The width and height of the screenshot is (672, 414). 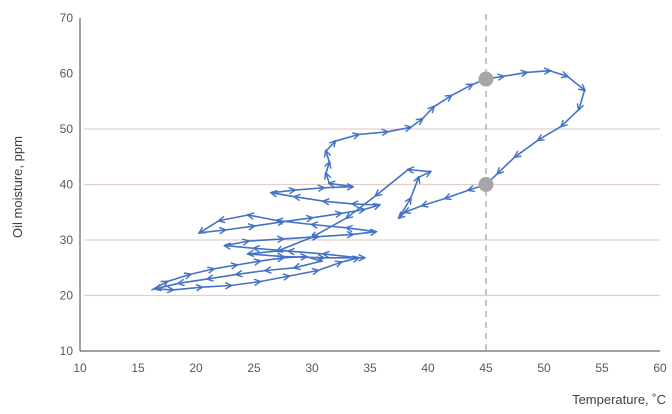 I want to click on y-tick-label: 20, so click(x=67, y=296).